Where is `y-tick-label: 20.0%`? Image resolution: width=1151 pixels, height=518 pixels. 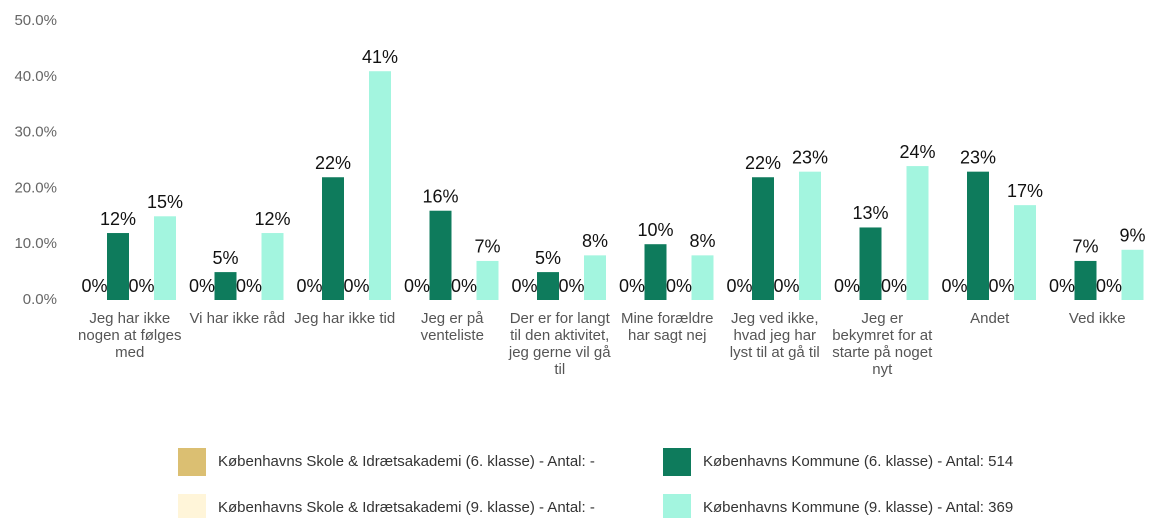 y-tick-label: 20.0% is located at coordinates (35, 187).